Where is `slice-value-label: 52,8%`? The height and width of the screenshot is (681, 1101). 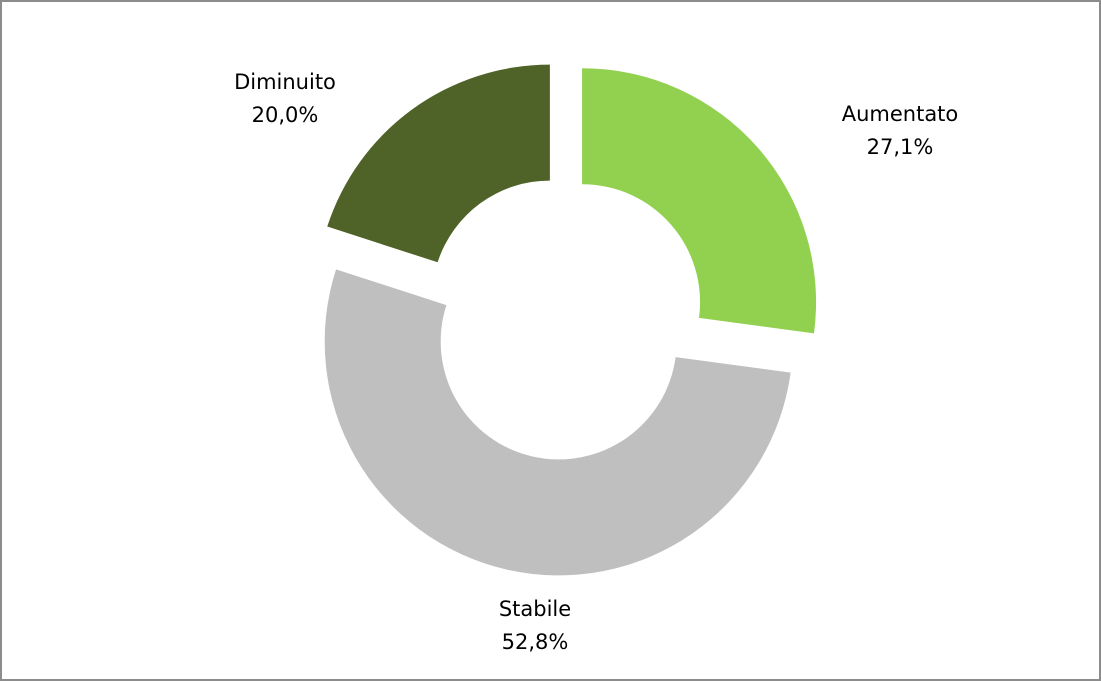
slice-value-label: 52,8% is located at coordinates (535, 642).